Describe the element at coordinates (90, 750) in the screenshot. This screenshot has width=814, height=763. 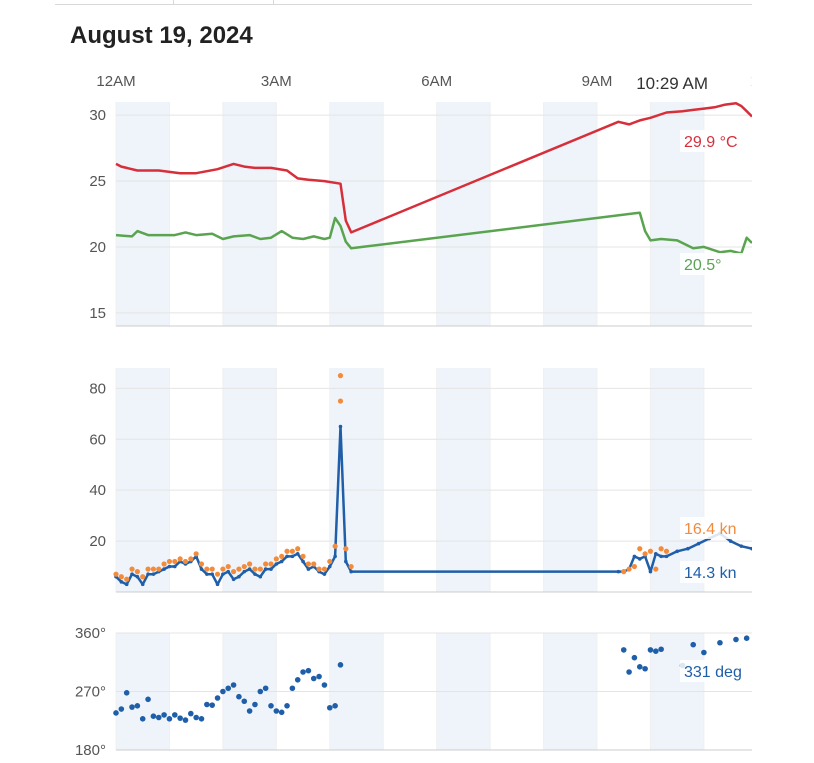
I see `y-tick-label: 180°` at that location.